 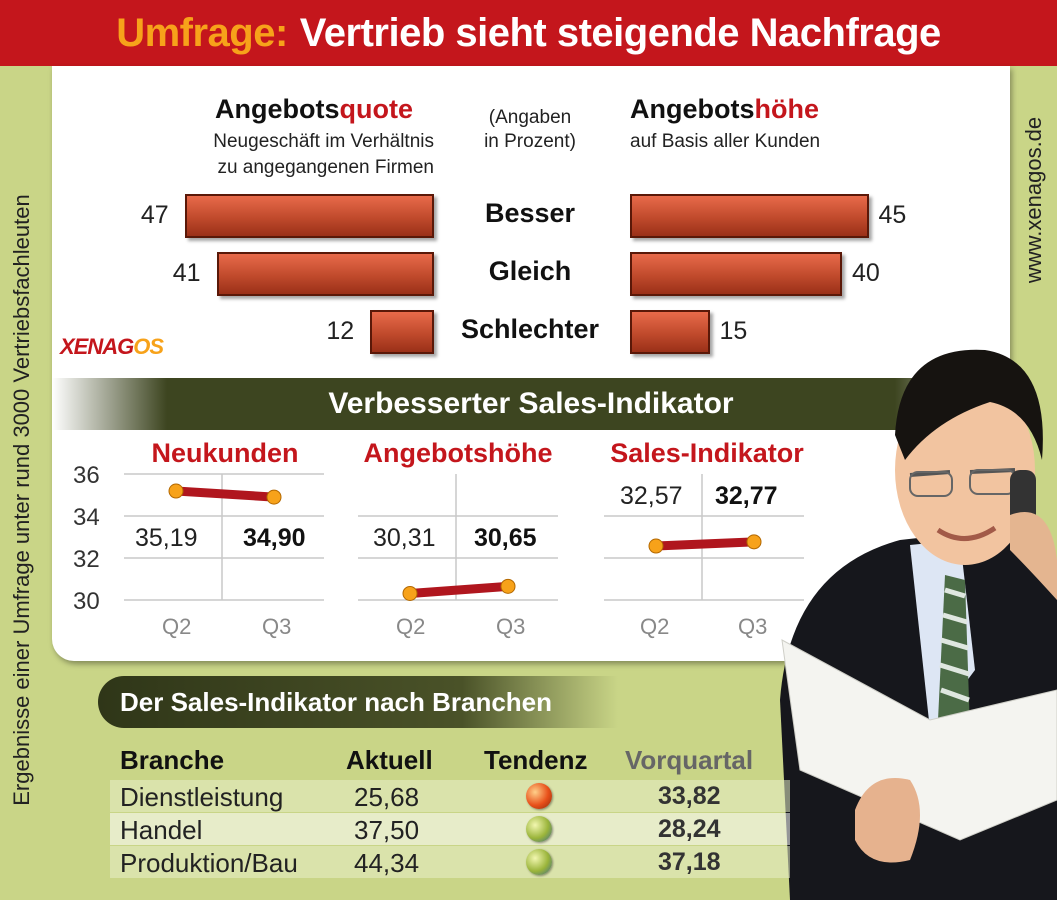 I want to click on value-label: 30,31, so click(x=404, y=538).